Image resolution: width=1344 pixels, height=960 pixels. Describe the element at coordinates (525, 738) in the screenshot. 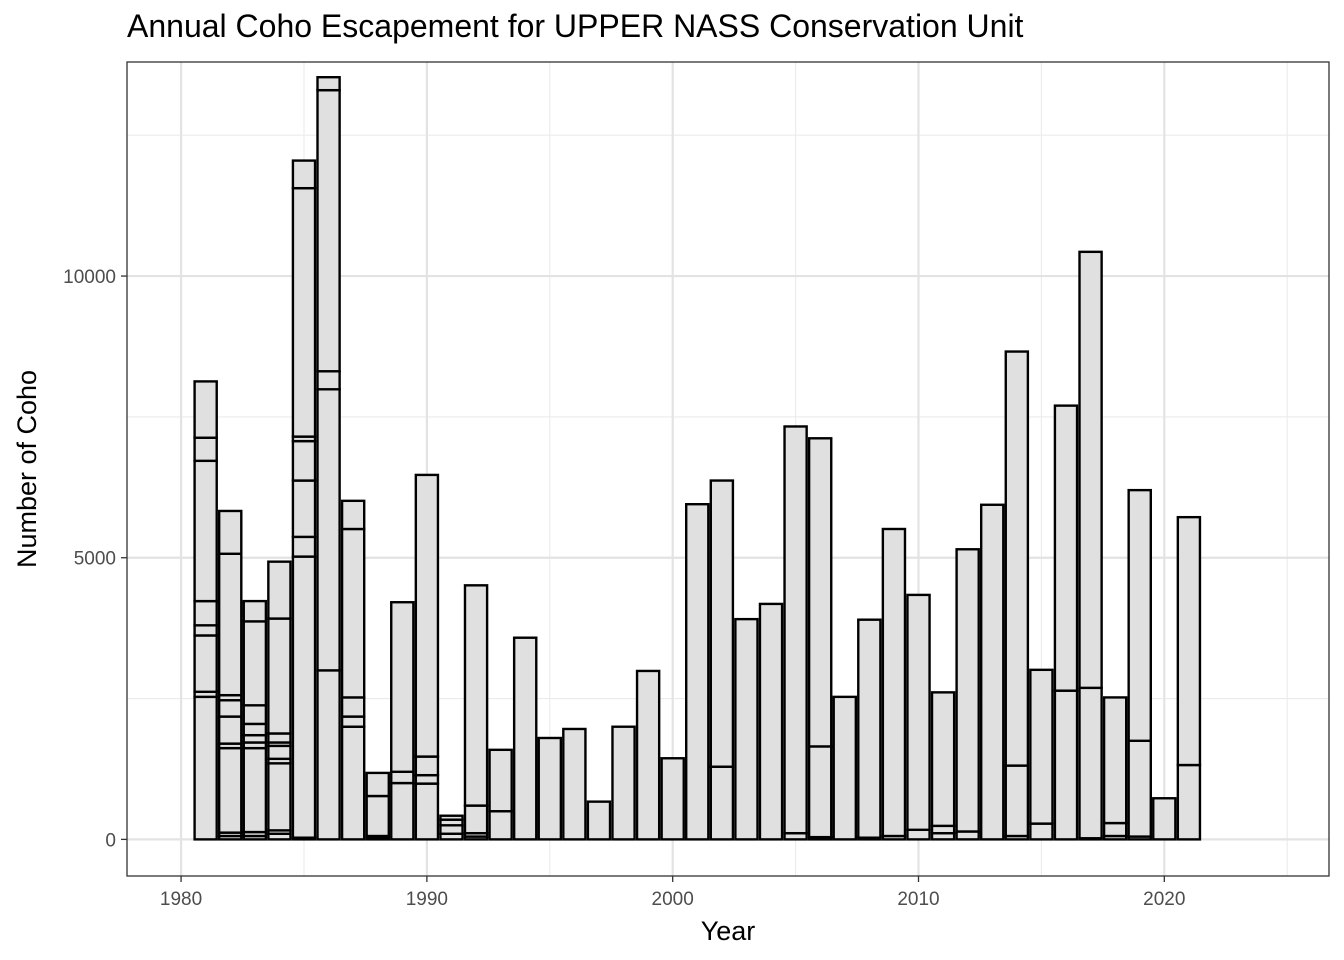

I see `bar-segment-1994` at that location.